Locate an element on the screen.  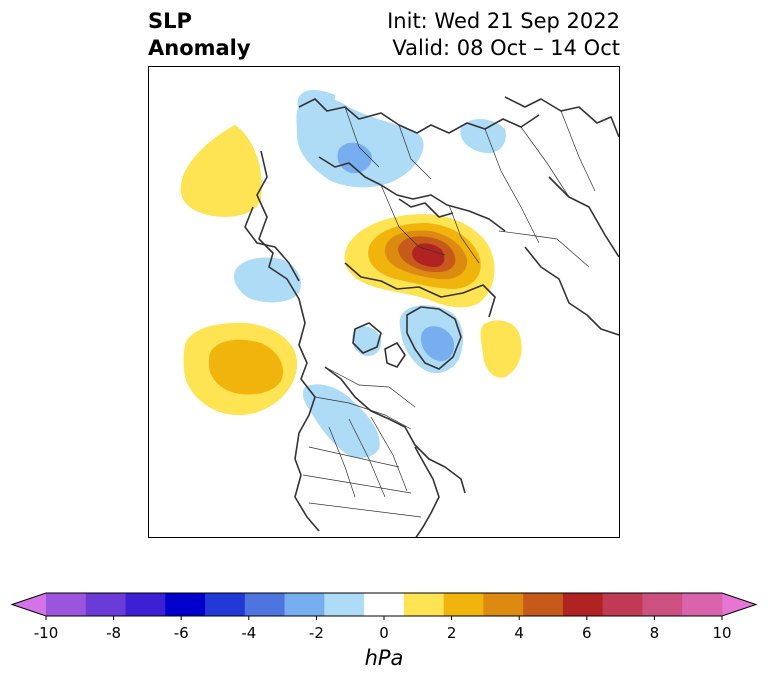
title-variable-line2: Anomaly is located at coordinates (199, 48).